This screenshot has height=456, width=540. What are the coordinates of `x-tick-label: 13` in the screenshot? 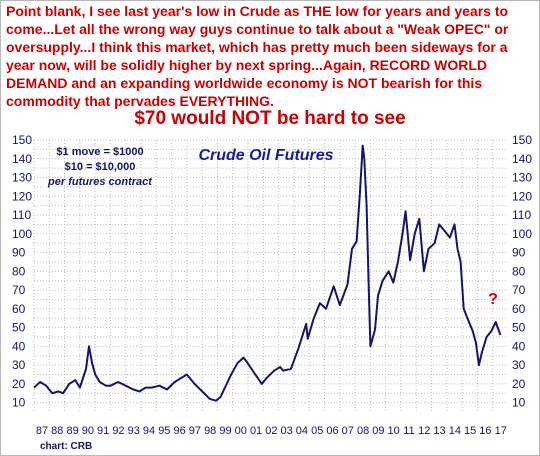 It's located at (439, 431).